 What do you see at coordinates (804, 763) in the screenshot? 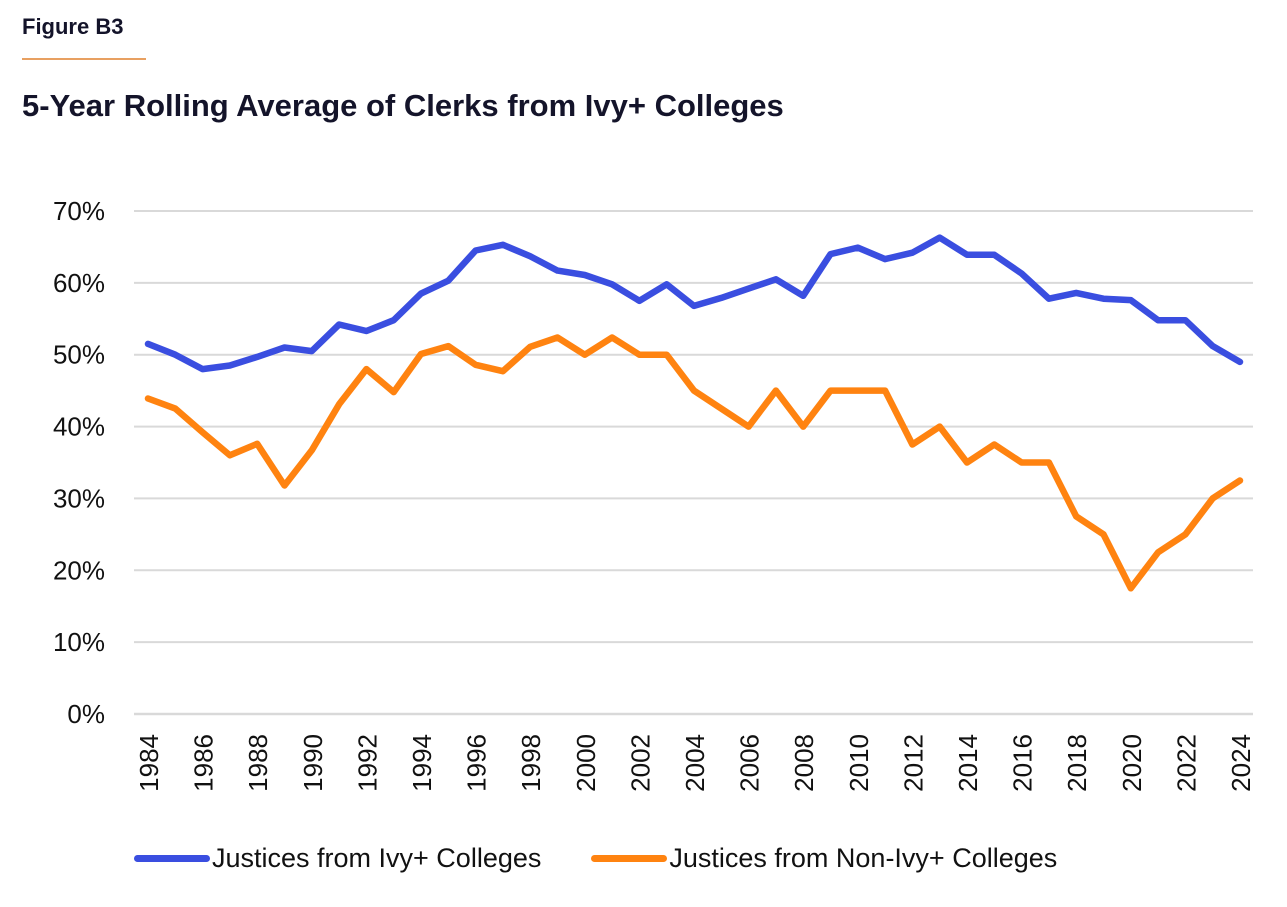
I see `x-tick-label: 2008` at bounding box center [804, 763].